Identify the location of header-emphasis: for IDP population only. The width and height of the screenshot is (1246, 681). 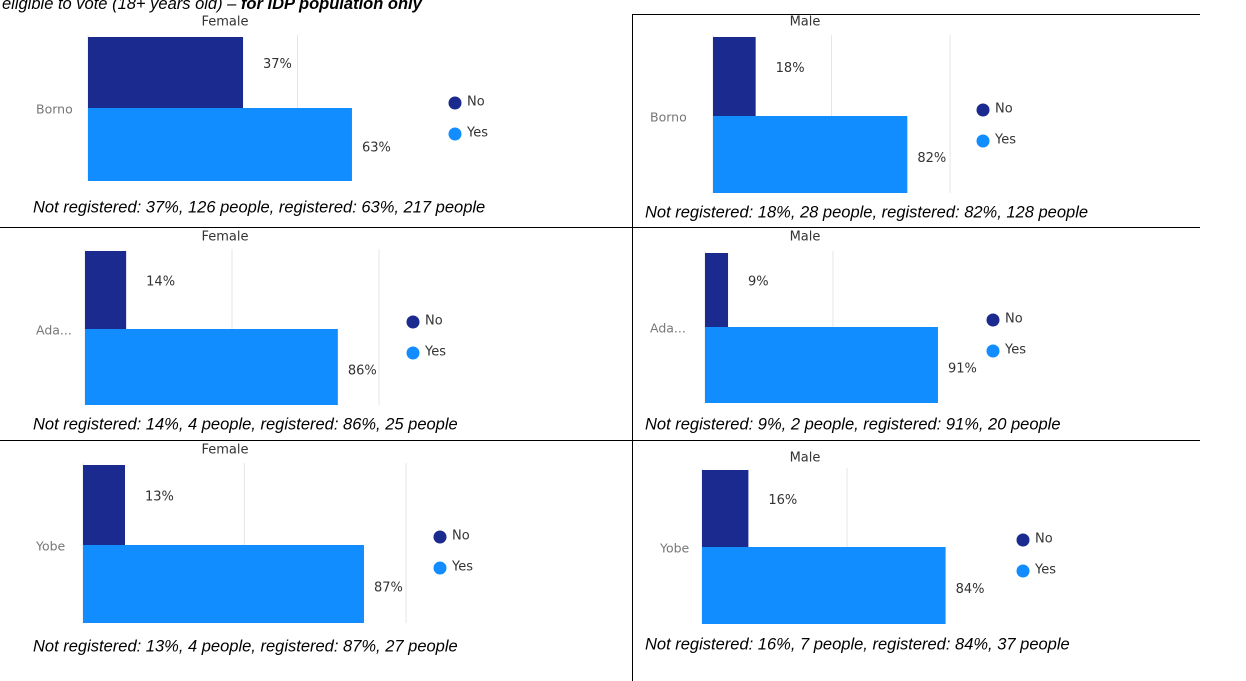
(332, 6).